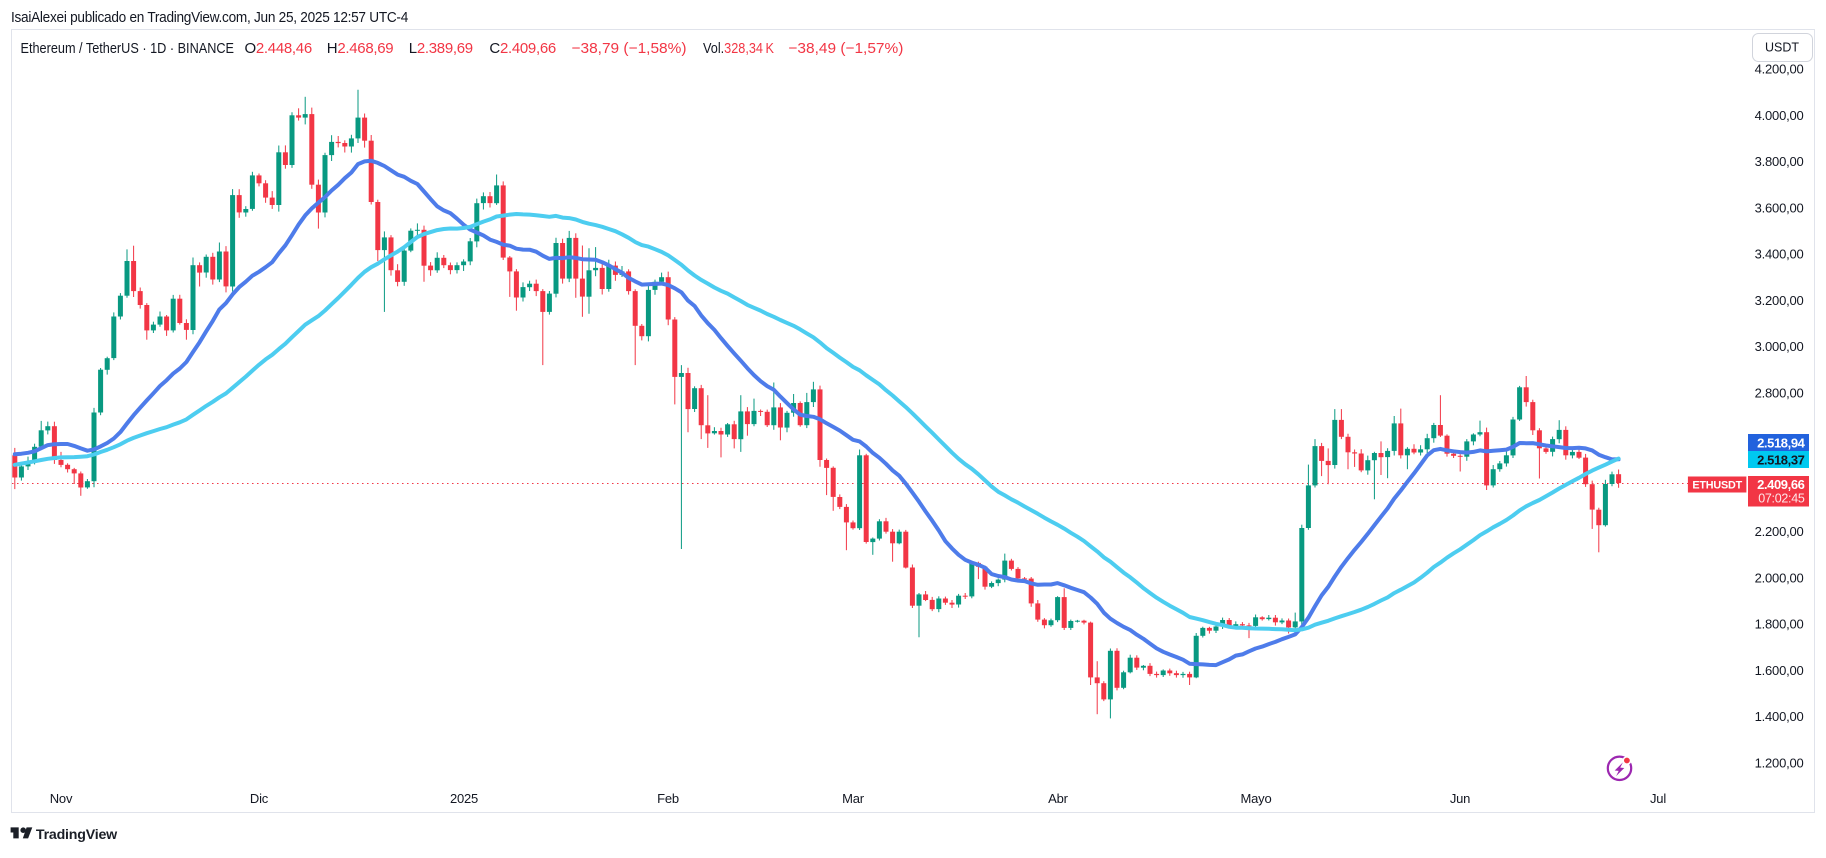 This screenshot has width=1826, height=858. Describe the element at coordinates (1058, 798) in the screenshot. I see `svg-text: Abr` at that location.